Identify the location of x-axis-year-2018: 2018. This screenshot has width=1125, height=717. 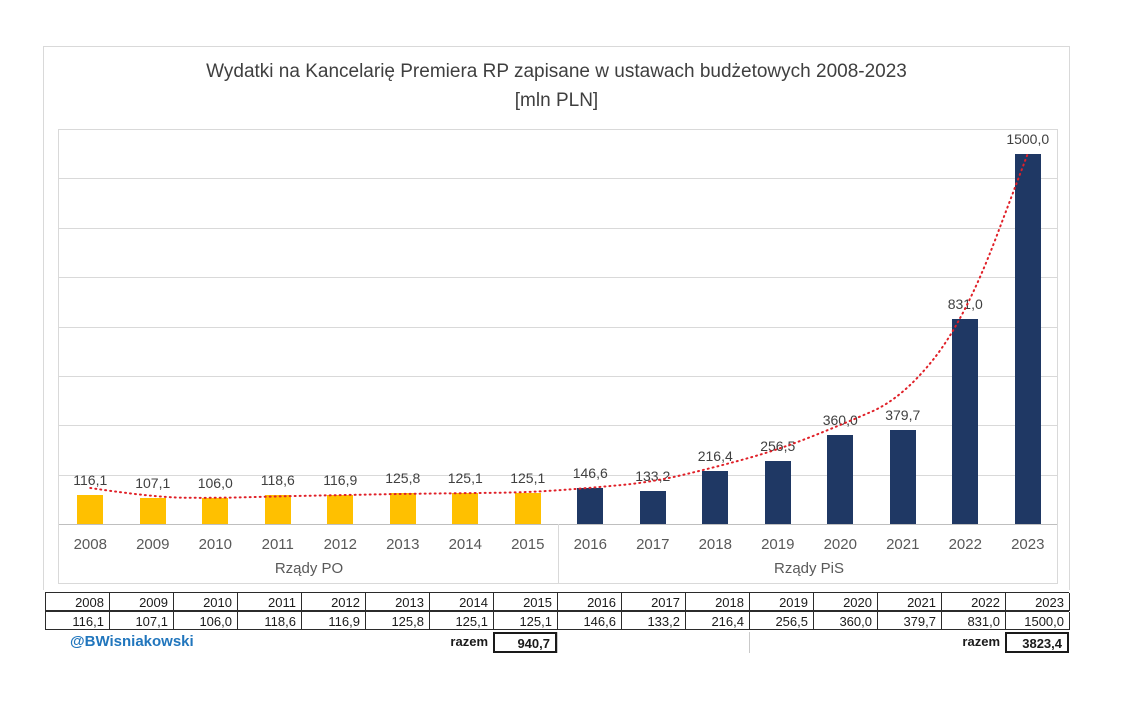
(715, 544).